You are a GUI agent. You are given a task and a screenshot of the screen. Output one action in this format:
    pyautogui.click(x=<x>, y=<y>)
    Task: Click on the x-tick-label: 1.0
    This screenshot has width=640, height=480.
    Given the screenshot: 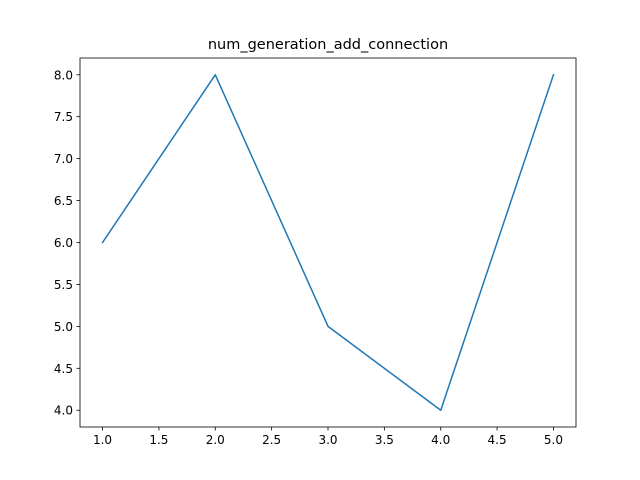 What is the action you would take?
    pyautogui.click(x=102, y=440)
    